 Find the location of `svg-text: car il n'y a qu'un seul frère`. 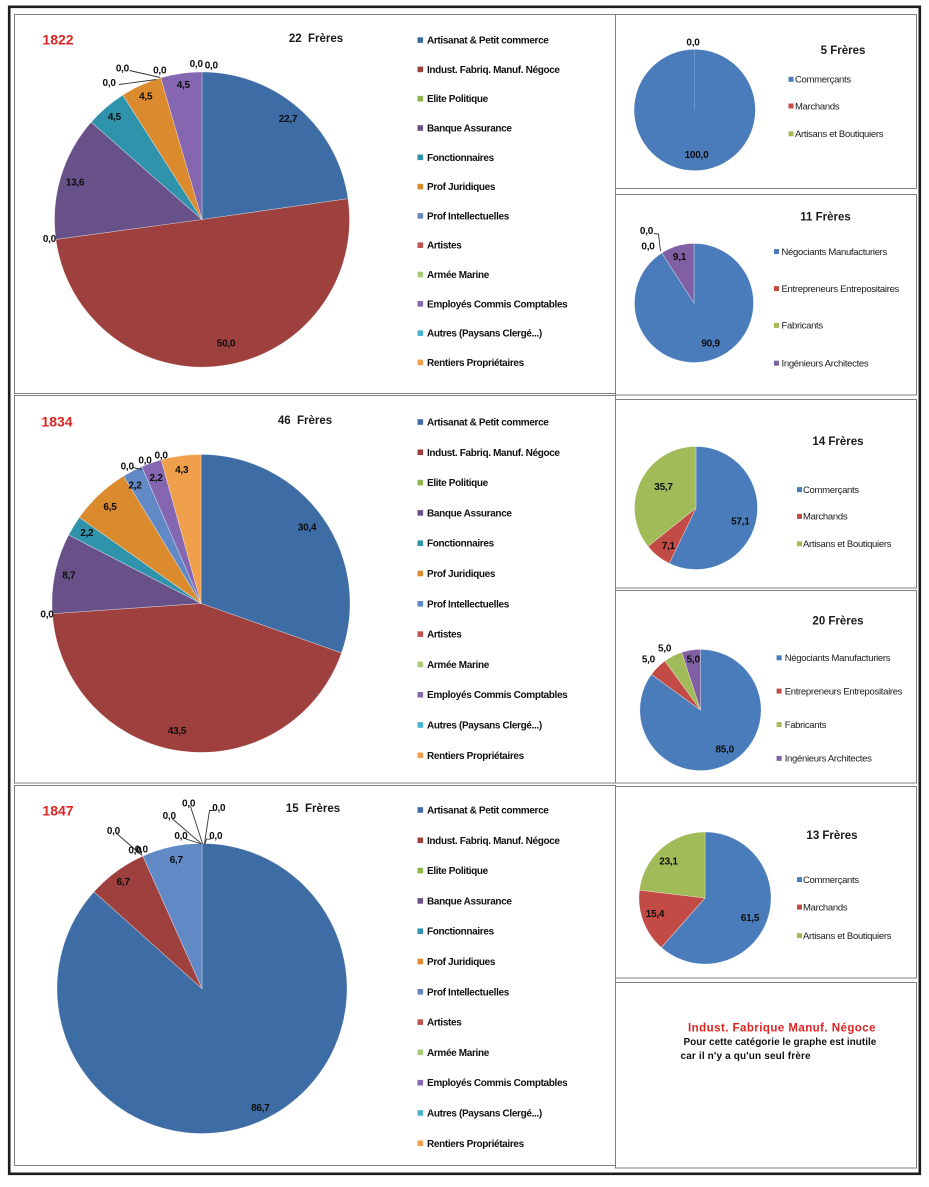

svg-text: car il n'y a qu'un seul frère is located at coordinates (746, 1056).